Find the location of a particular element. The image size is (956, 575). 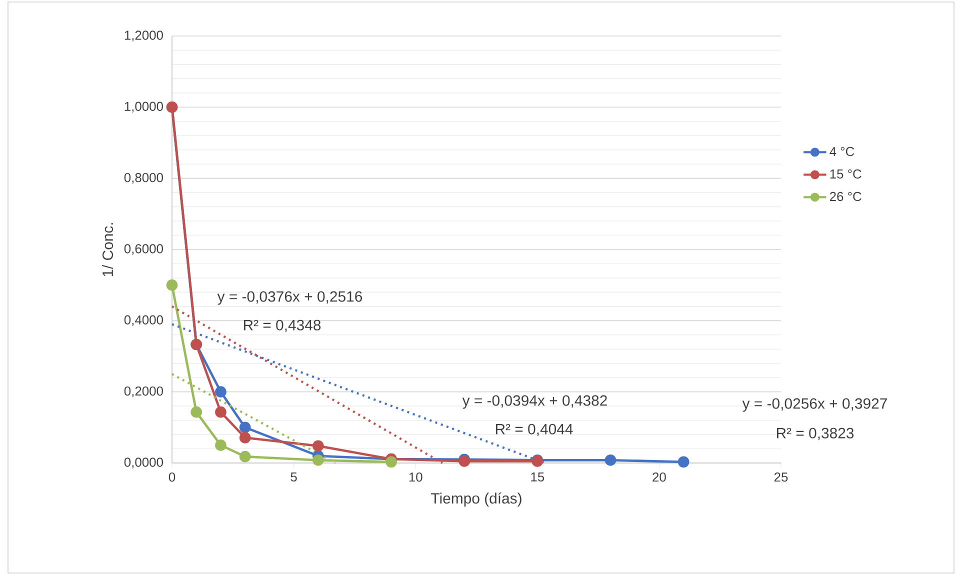

x-tick-label: 10 is located at coordinates (415, 477).